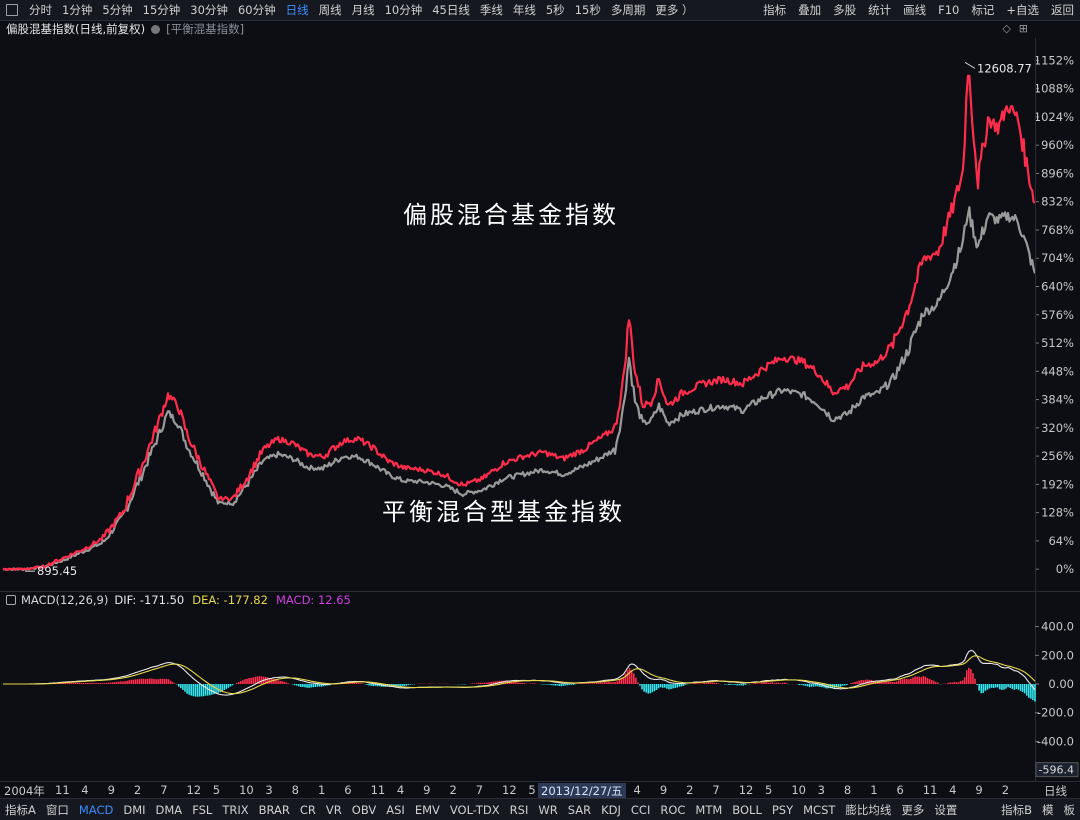 Image resolution: width=1080 pixels, height=820 pixels. I want to click on period-tab: 年线, so click(524, 10).